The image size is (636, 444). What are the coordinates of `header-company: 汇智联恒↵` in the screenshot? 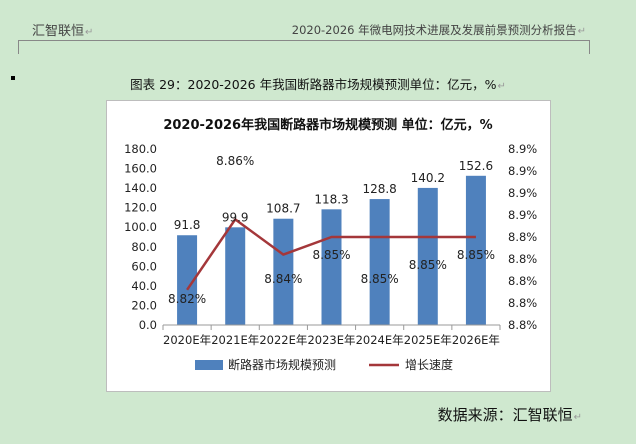 It's located at (63, 31).